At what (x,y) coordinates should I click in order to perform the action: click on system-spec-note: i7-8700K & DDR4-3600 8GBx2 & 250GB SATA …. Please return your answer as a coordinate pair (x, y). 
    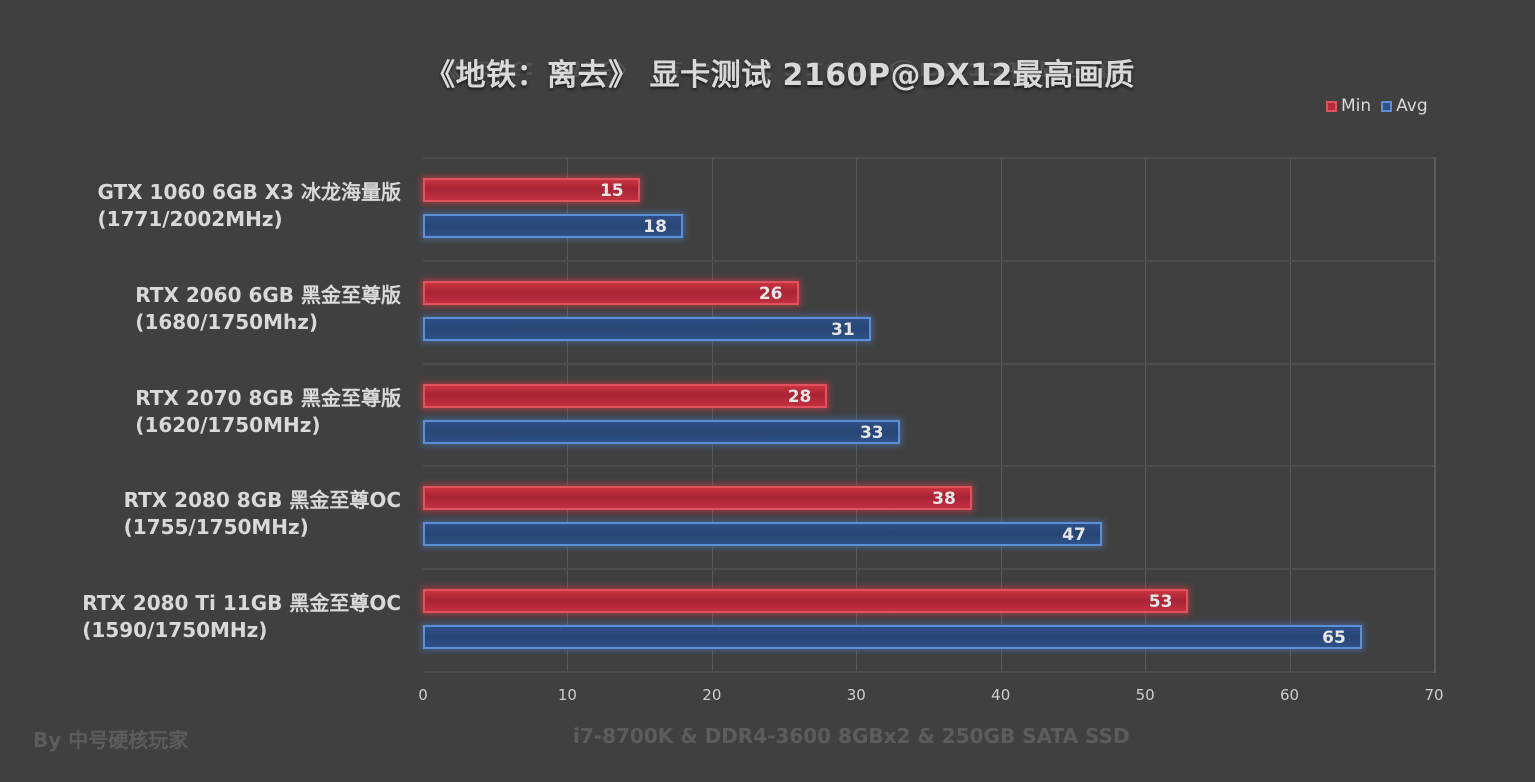
    Looking at the image, I should click on (851, 736).